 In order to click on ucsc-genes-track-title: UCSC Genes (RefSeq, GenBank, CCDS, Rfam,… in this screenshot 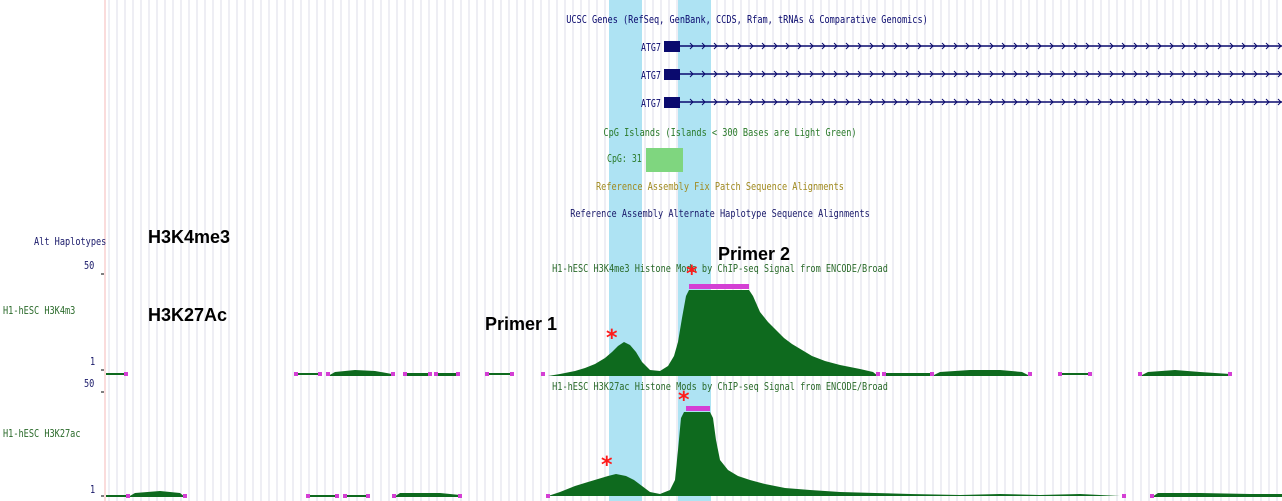, I will do `click(747, 19)`.